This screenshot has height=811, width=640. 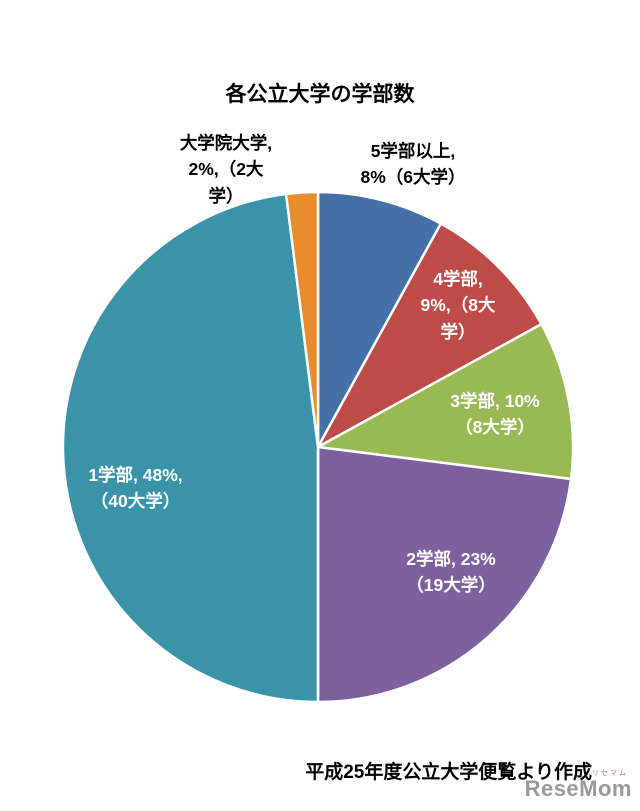 I want to click on source-note: 平成25年度公立大学便覧より作成, so click(x=448, y=772).